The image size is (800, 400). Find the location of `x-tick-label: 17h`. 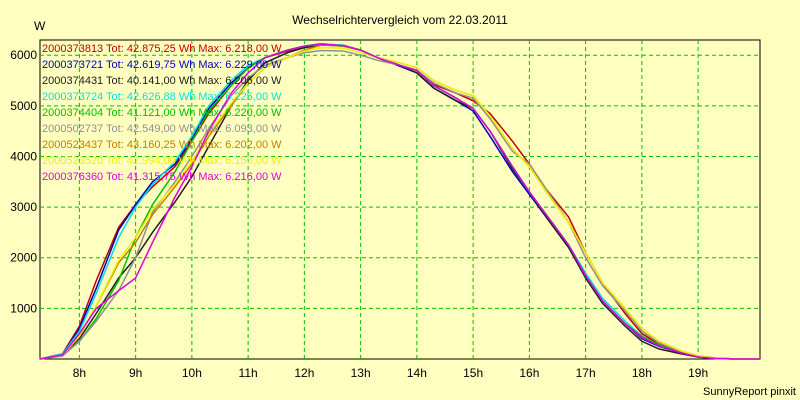

x-tick-label: 17h is located at coordinates (586, 373).